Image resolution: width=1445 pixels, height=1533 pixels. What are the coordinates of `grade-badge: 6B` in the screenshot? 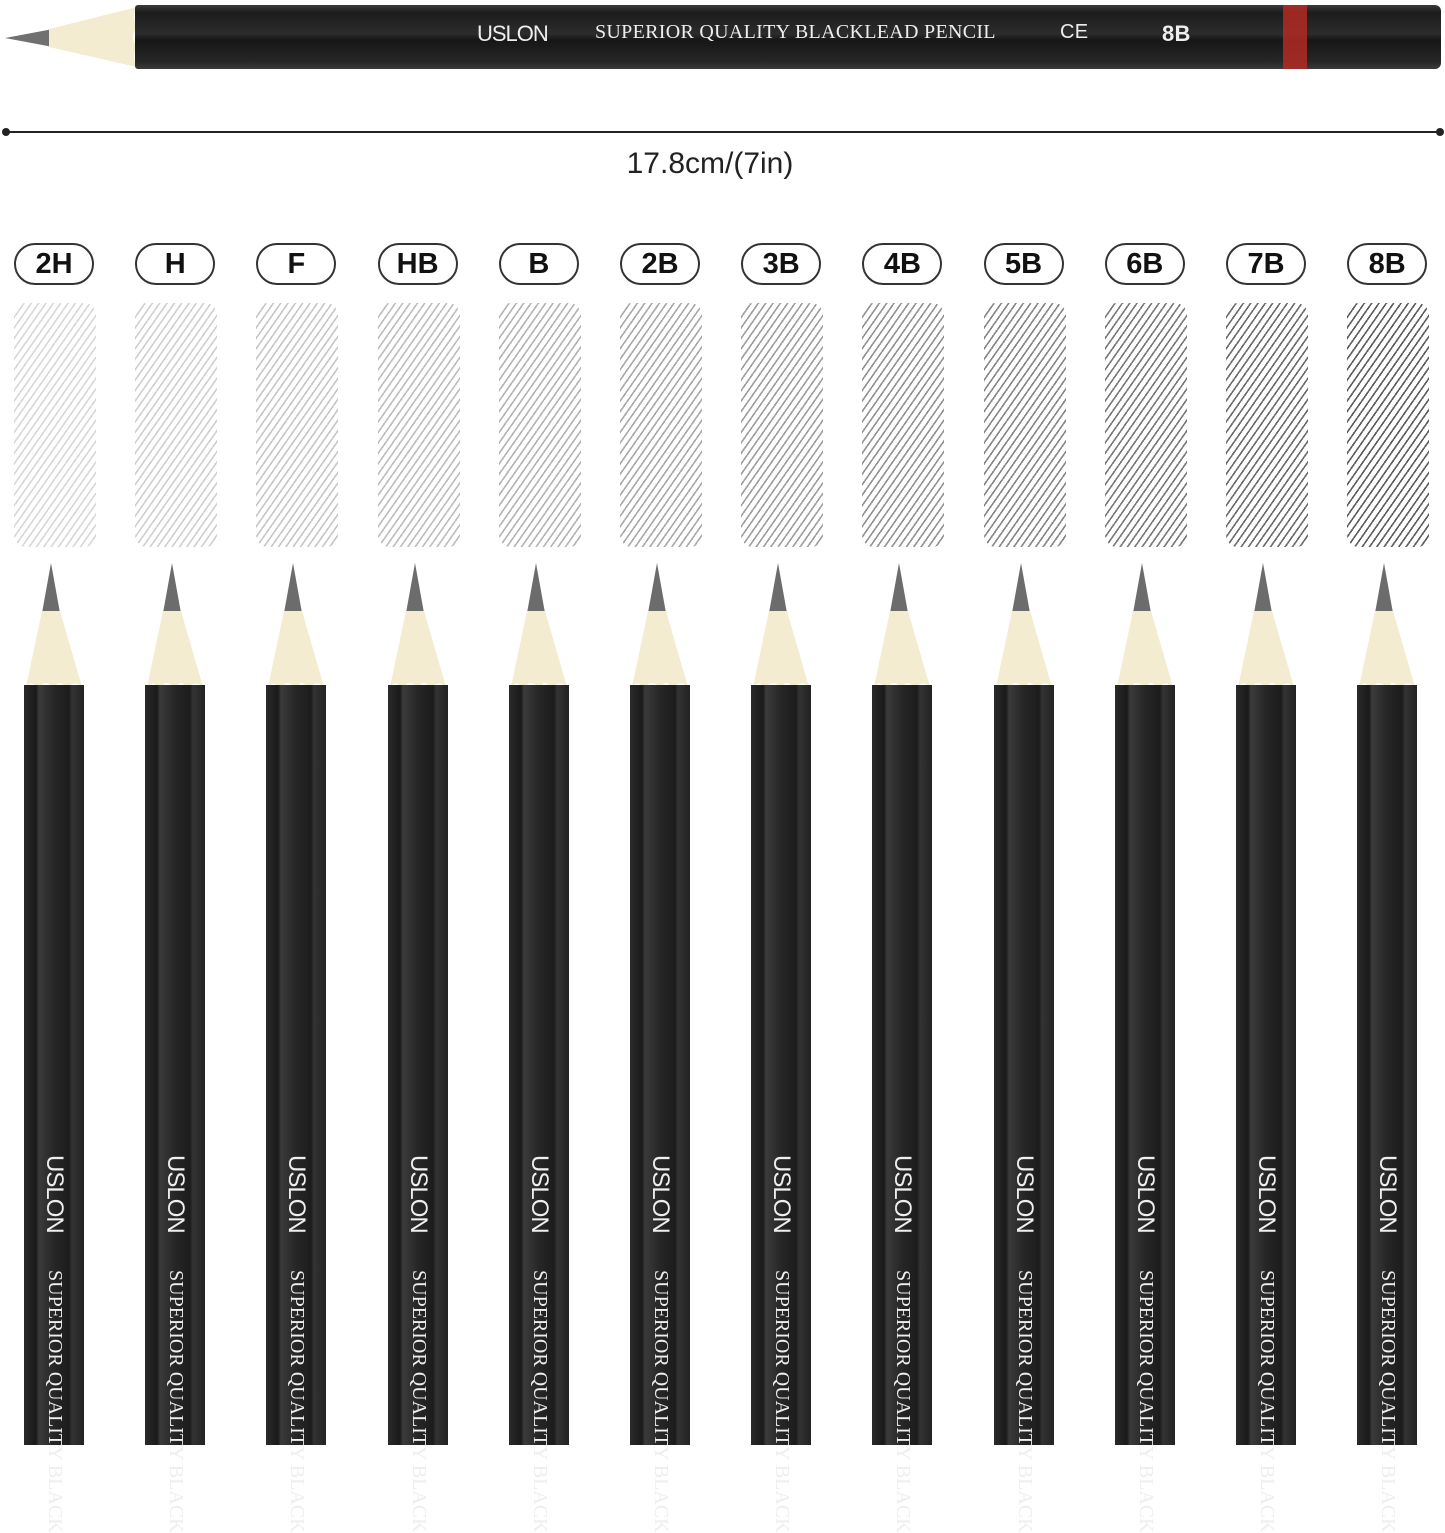 It's located at (1144, 264).